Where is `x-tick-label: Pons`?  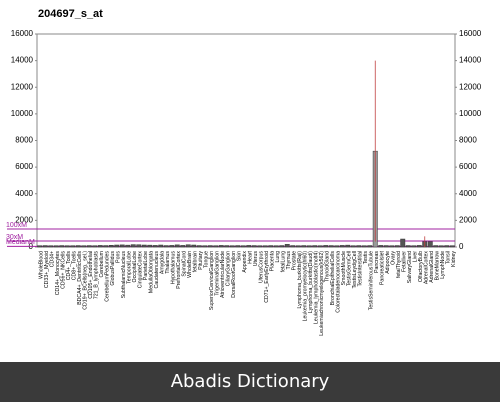
x-tick-label: Pons is located at coordinates (119, 257).